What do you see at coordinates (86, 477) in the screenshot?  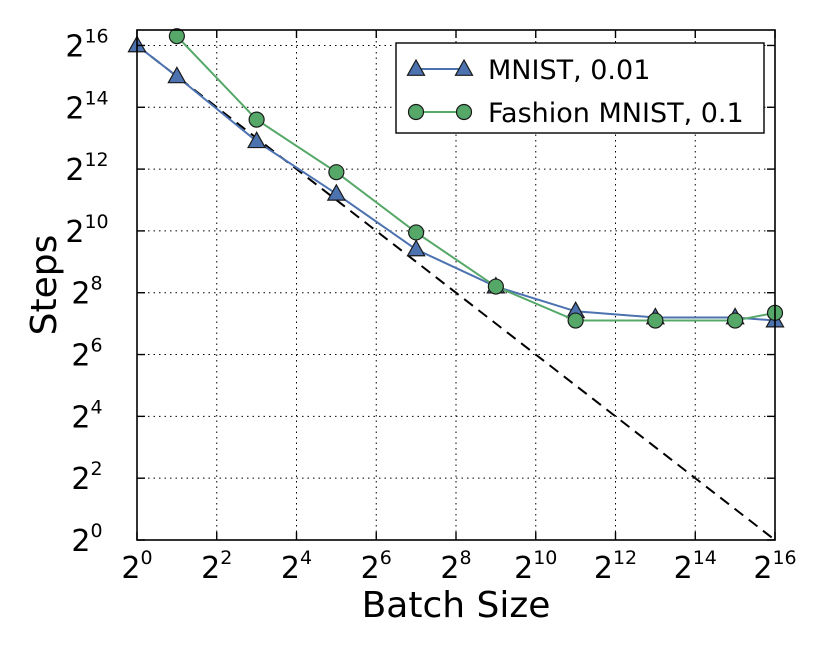 I see `y-tick-label: 22` at bounding box center [86, 477].